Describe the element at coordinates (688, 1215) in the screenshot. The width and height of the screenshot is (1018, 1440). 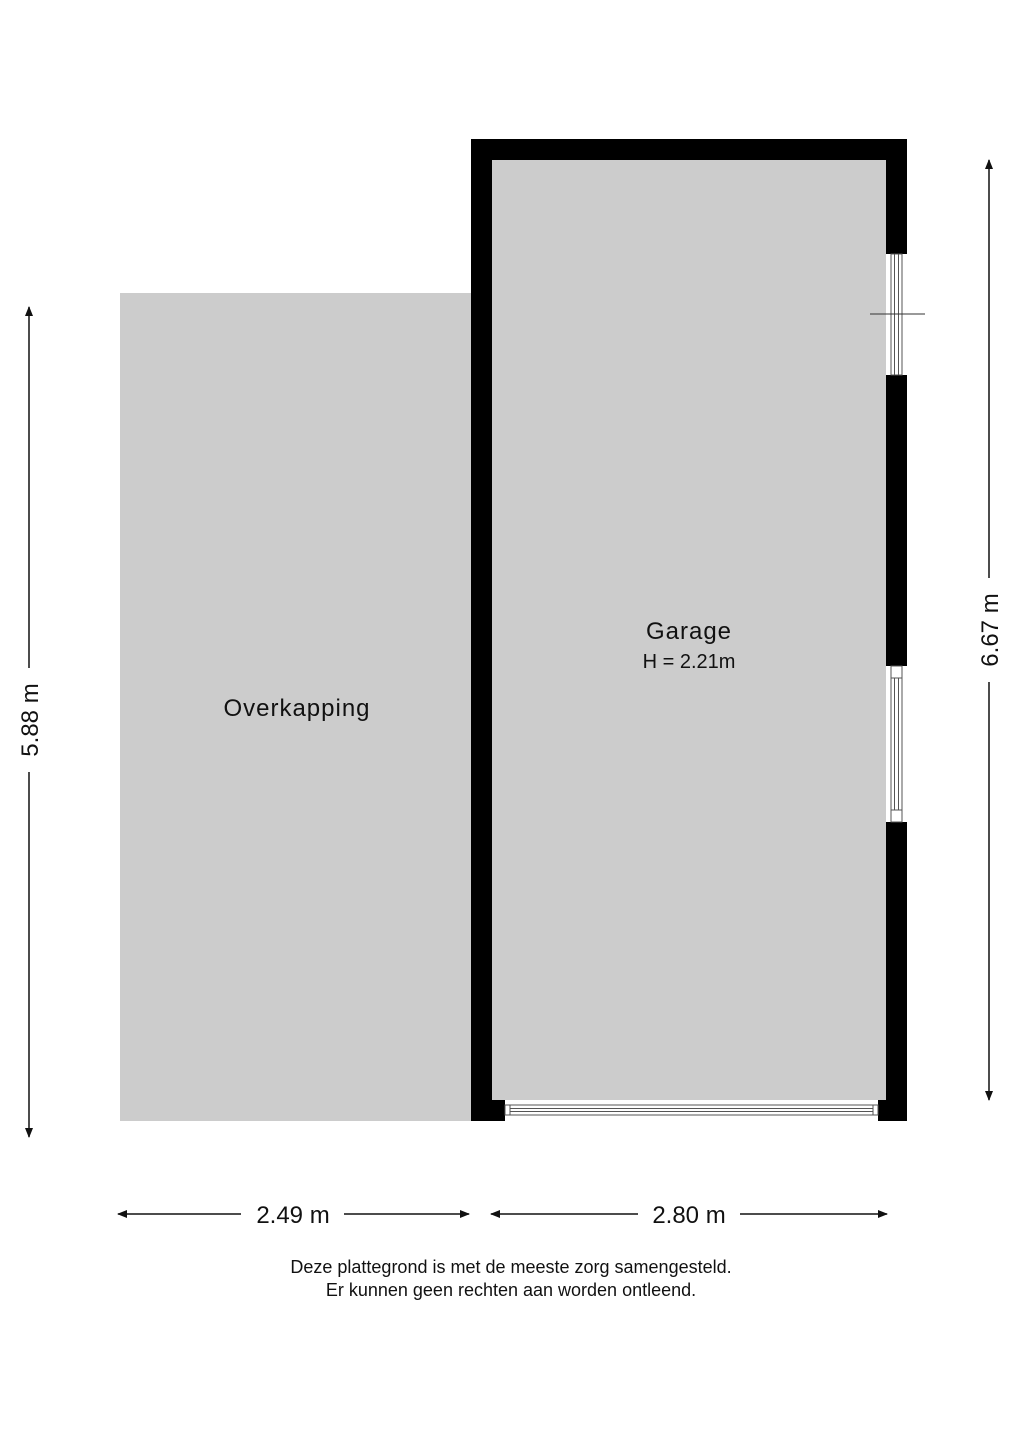
I see `dimension-label-bottom-right: 2.80 m` at that location.